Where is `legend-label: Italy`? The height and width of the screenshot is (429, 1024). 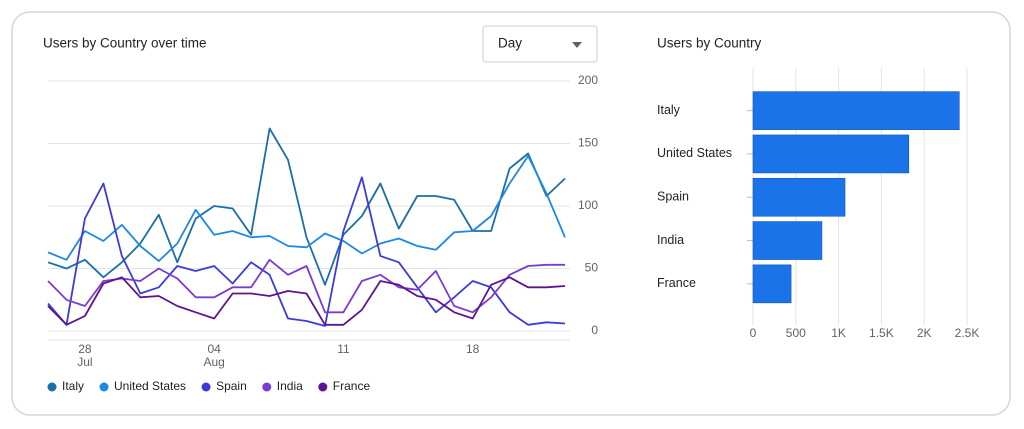
legend-label: Italy is located at coordinates (73, 386).